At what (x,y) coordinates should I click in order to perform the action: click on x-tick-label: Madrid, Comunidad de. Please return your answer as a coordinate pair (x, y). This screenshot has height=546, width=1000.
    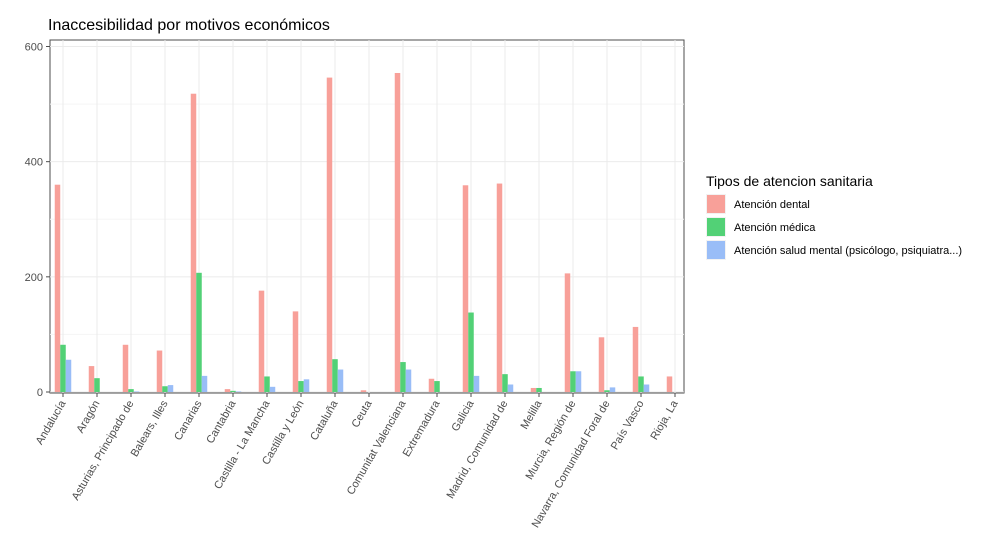
    Looking at the image, I should click on (478, 450).